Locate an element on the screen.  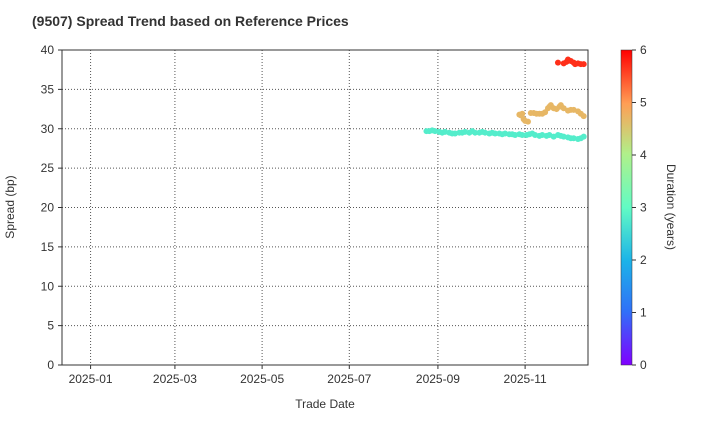
y-tick-label: 0 is located at coordinates (50, 365).